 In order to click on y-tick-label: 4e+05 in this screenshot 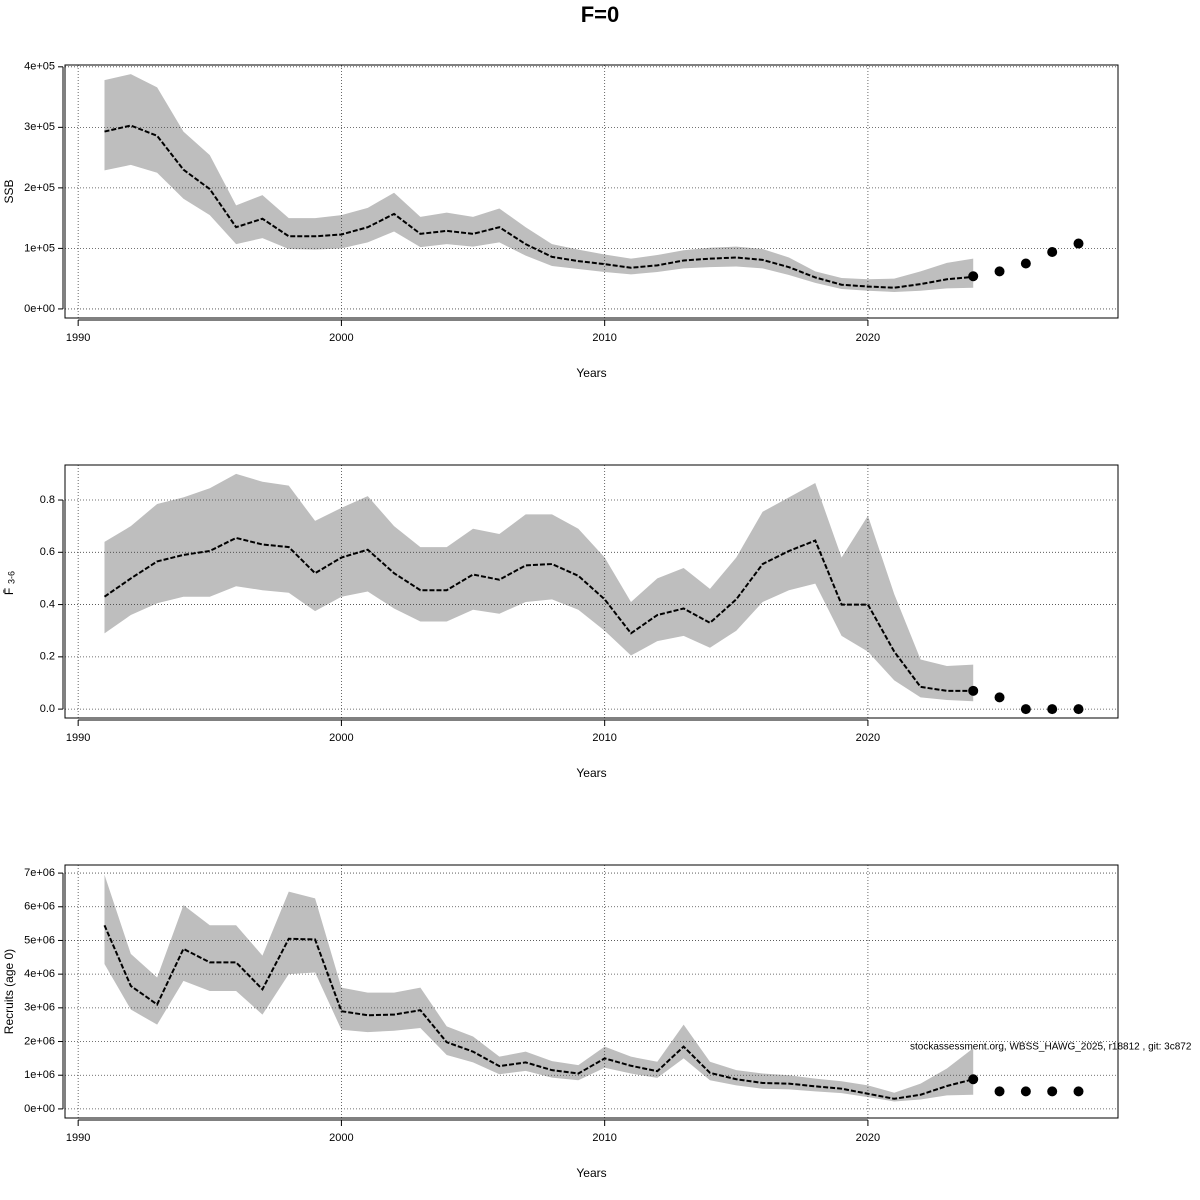, I will do `click(39, 67)`.